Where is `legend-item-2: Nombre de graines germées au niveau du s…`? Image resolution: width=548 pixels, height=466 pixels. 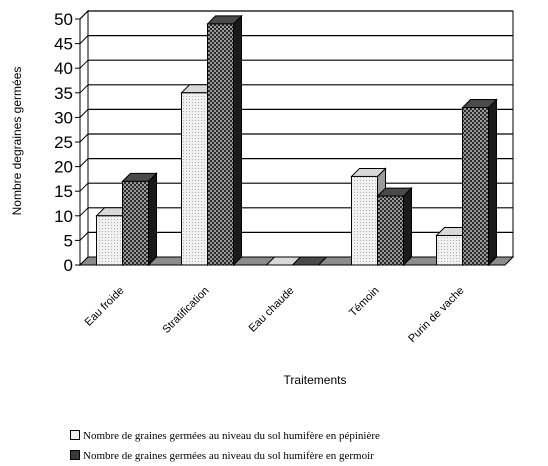 legend-item-2: Nombre de graines germées au niveau du s… is located at coordinates (222, 456).